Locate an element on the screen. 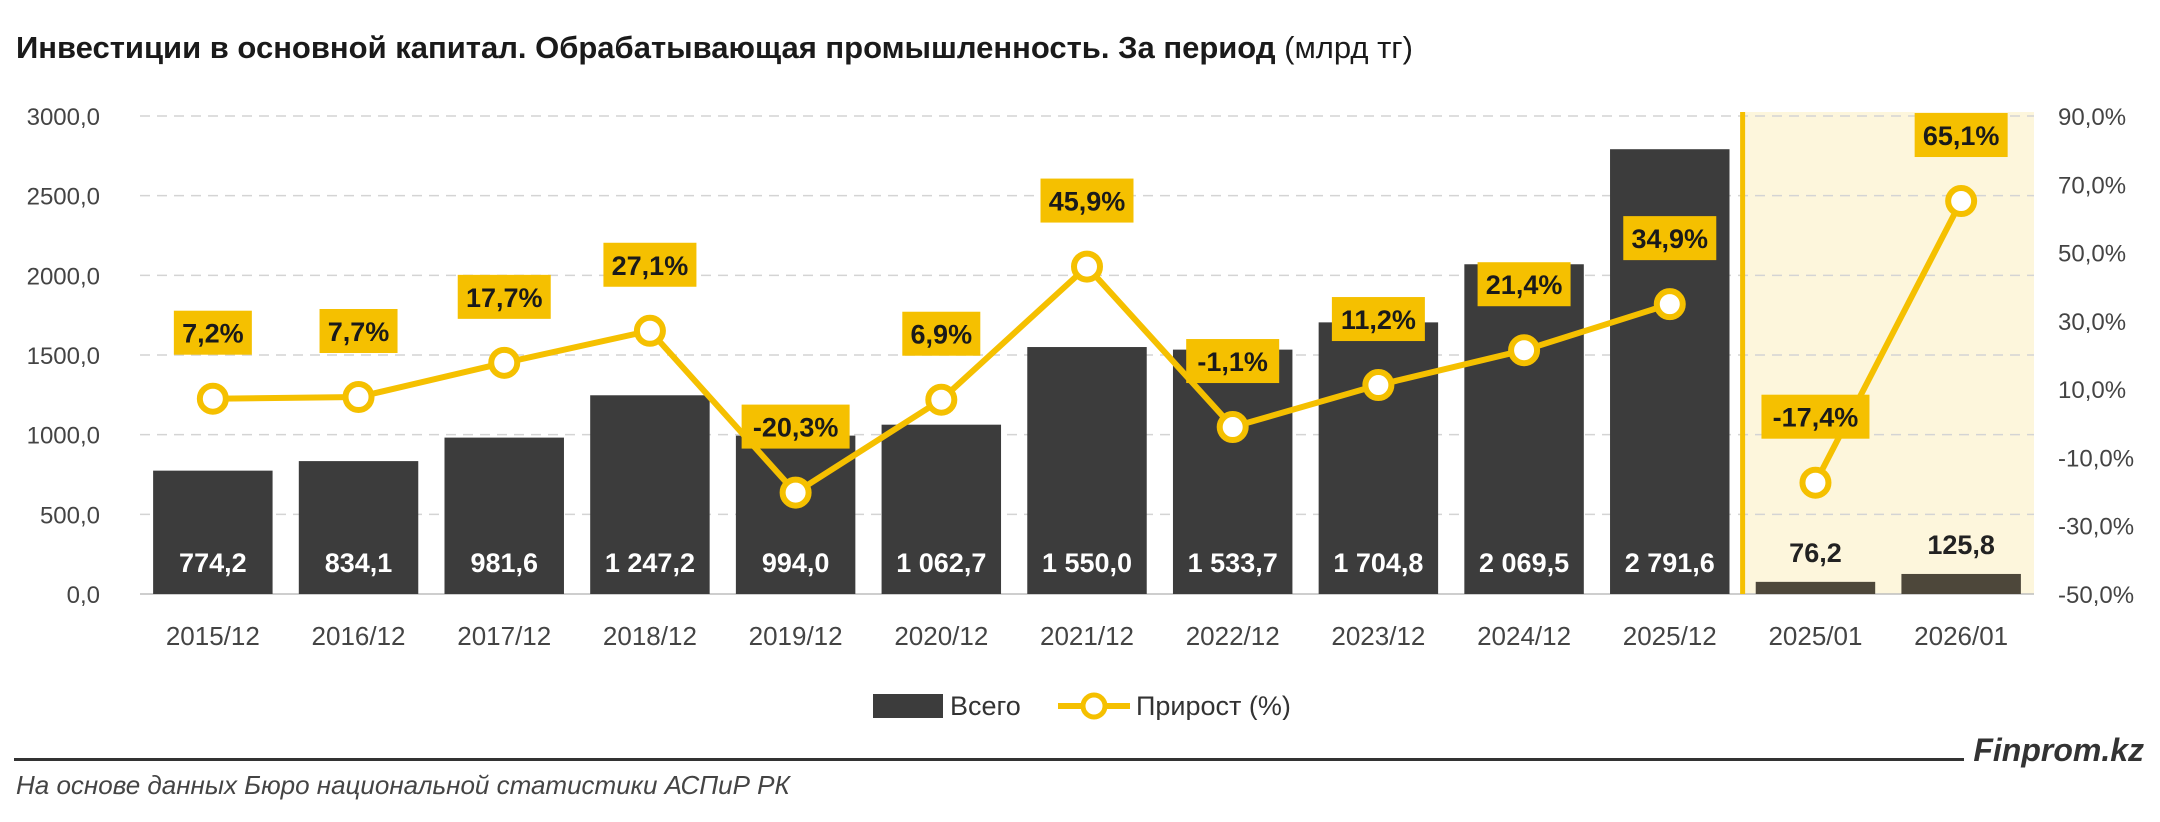  growth-label: 6,9% is located at coordinates (942, 335).